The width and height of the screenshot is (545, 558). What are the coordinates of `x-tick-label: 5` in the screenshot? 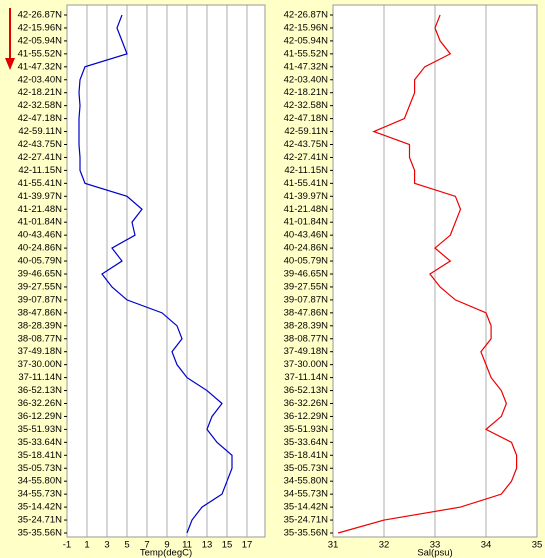 It's located at (126, 545).